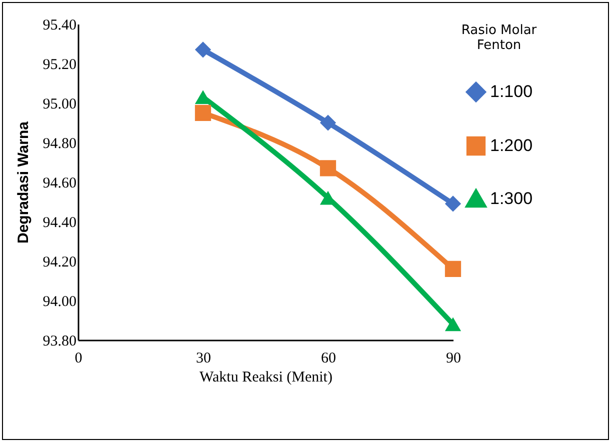 The width and height of the screenshot is (613, 444). What do you see at coordinates (511, 145) in the screenshot?
I see `legend-label: 1:200` at bounding box center [511, 145].